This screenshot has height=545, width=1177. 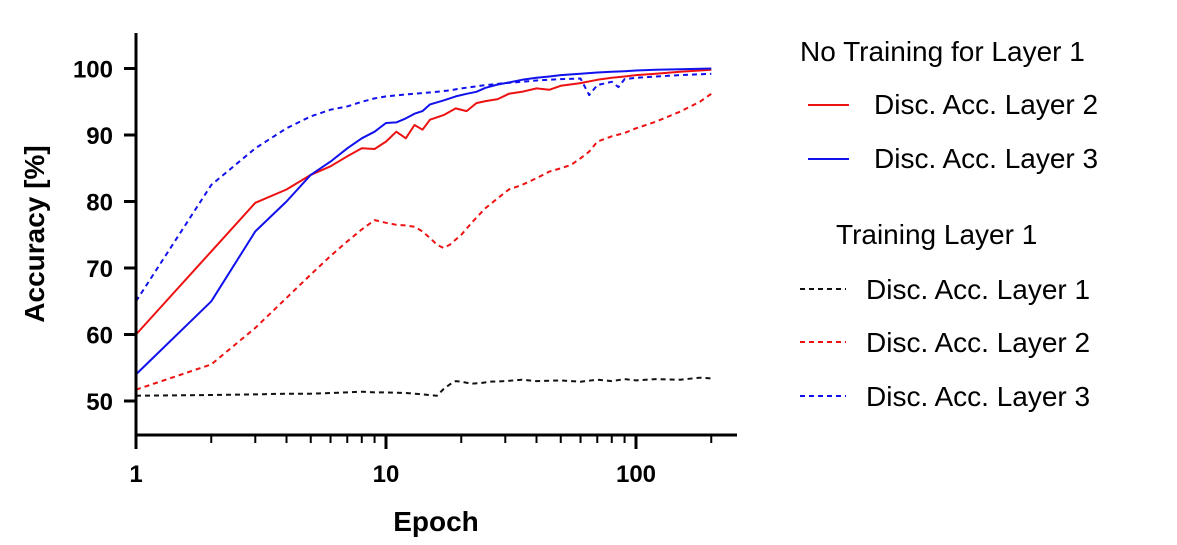 I want to click on x-axis-title: Epoch, so click(x=436, y=521).